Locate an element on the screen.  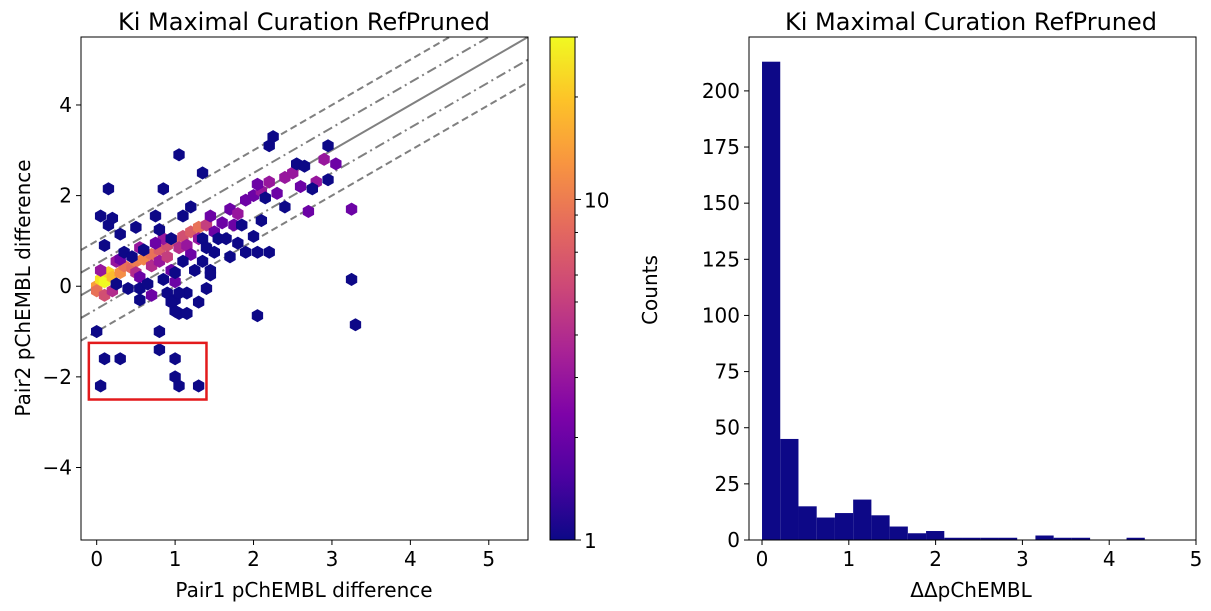
colorbar-tick-label: 1 is located at coordinates (590, 541).